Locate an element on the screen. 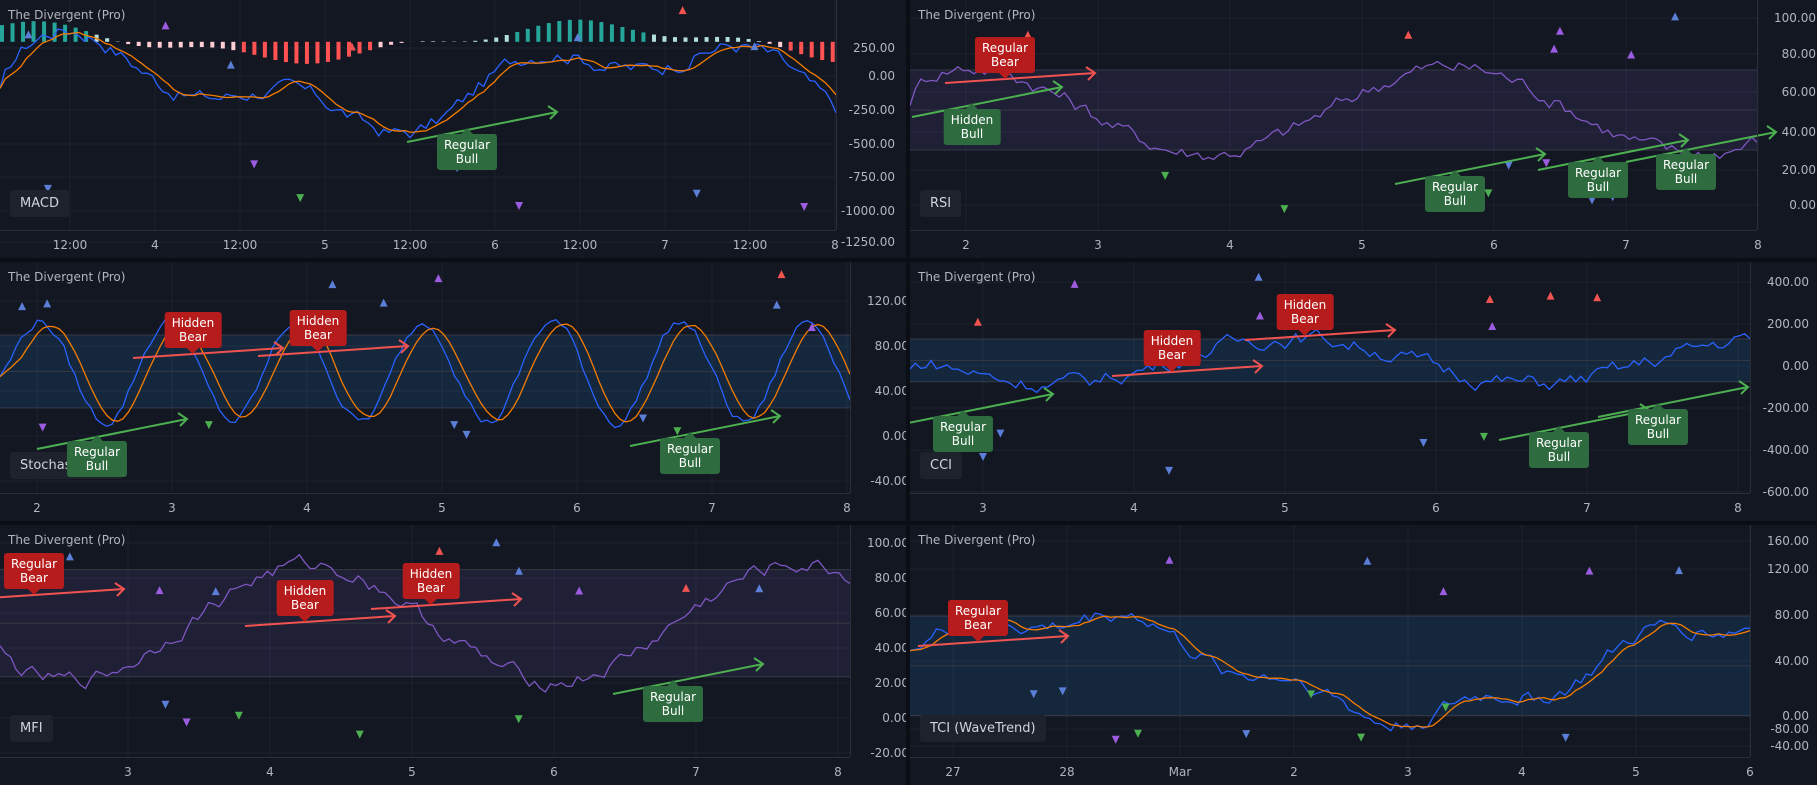 The width and height of the screenshot is (1817, 785). panel-title: The Divergent (Pro) is located at coordinates (977, 15).